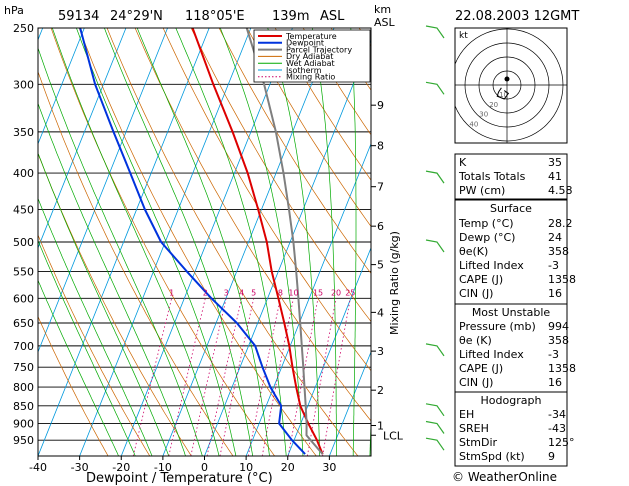 The height and width of the screenshot is (486, 629). Describe the element at coordinates (205, 292) in the screenshot. I see `mixing-ratio-label: 2` at that location.